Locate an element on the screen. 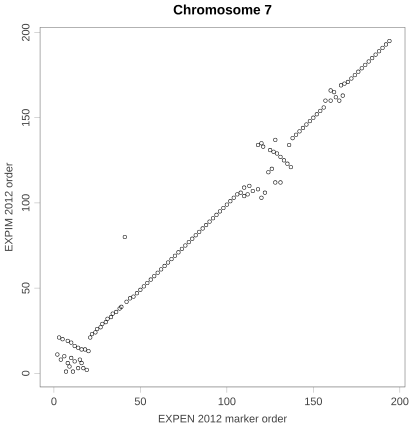 The width and height of the screenshot is (413, 427). x-tick-label: 200 is located at coordinates (399, 402).